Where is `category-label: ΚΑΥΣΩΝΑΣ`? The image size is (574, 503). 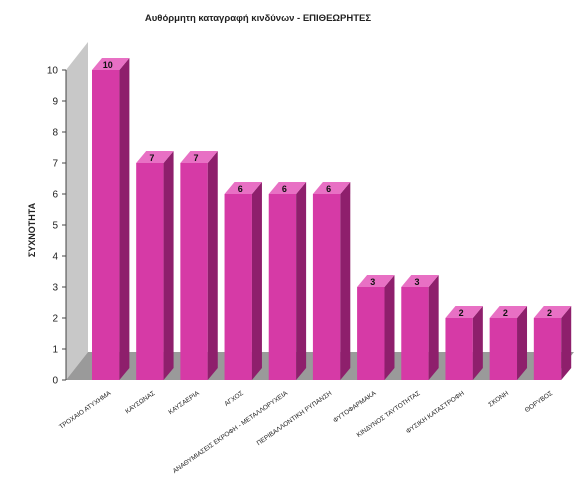 category-label: ΚΑΥΣΩΝΑΣ is located at coordinates (140, 402).